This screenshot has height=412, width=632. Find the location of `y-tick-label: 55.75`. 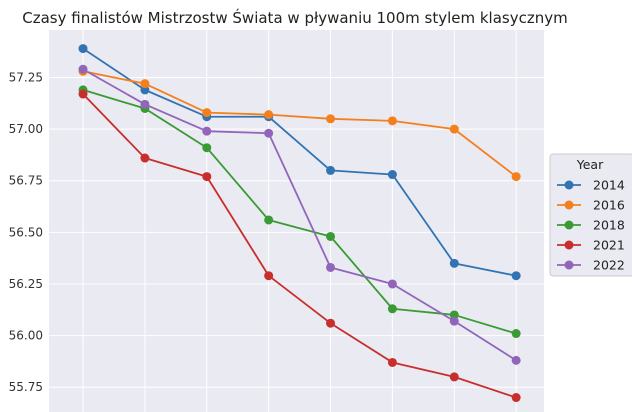

y-tick-label: 55.75 is located at coordinates (26, 387).